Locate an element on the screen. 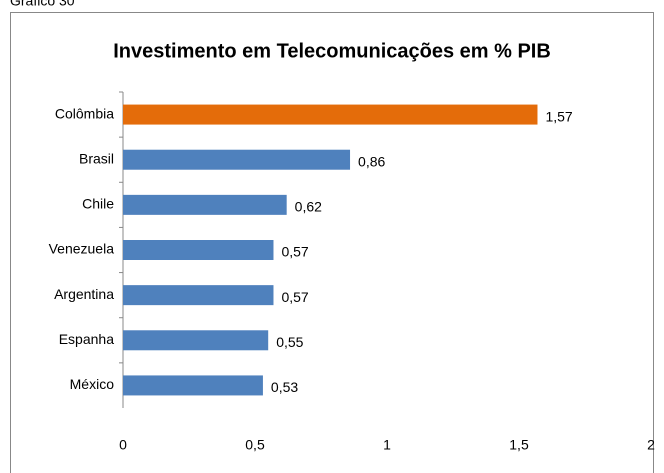 The width and height of the screenshot is (664, 473). y-tick-label: México is located at coordinates (92, 384).